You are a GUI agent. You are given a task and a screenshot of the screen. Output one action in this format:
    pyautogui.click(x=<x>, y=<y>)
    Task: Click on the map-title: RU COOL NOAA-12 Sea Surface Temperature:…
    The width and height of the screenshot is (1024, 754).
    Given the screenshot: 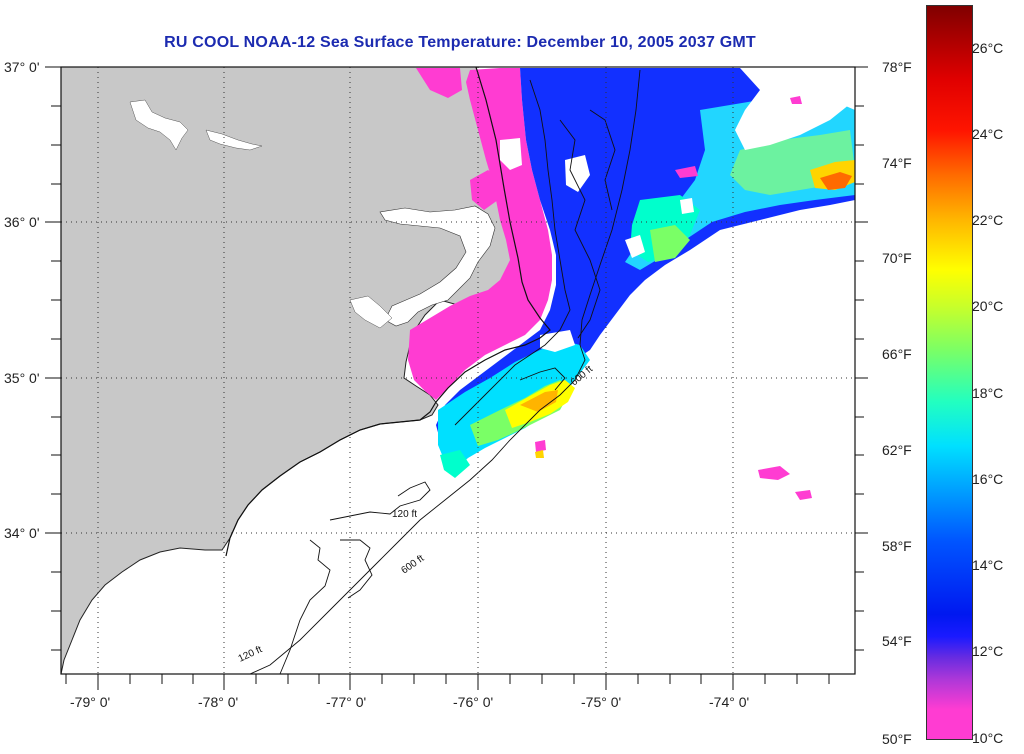 What is the action you would take?
    pyautogui.click(x=460, y=42)
    